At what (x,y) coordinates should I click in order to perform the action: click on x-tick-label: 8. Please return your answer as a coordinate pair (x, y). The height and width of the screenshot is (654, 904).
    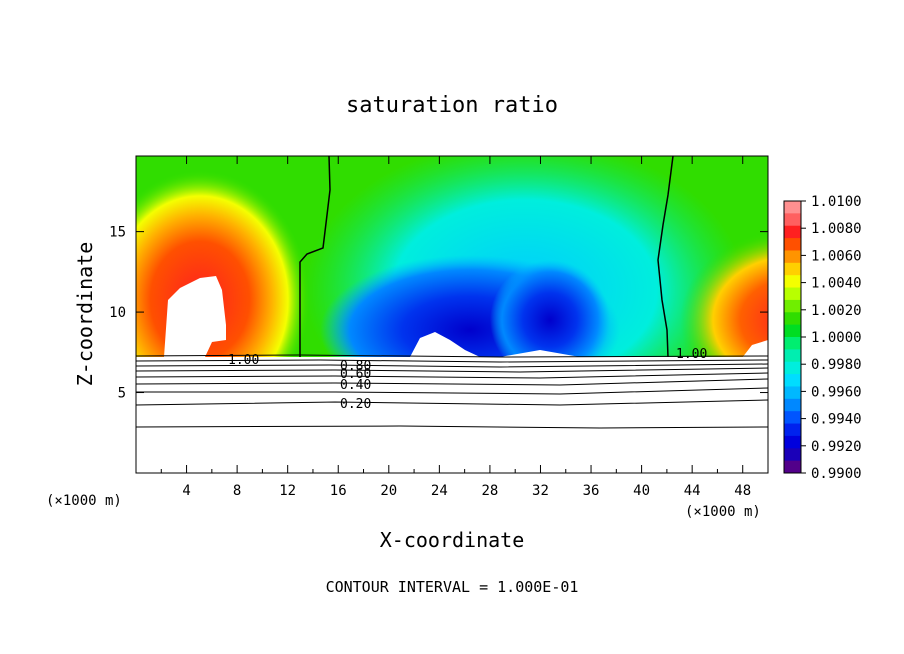
    Looking at the image, I should click on (237, 491).